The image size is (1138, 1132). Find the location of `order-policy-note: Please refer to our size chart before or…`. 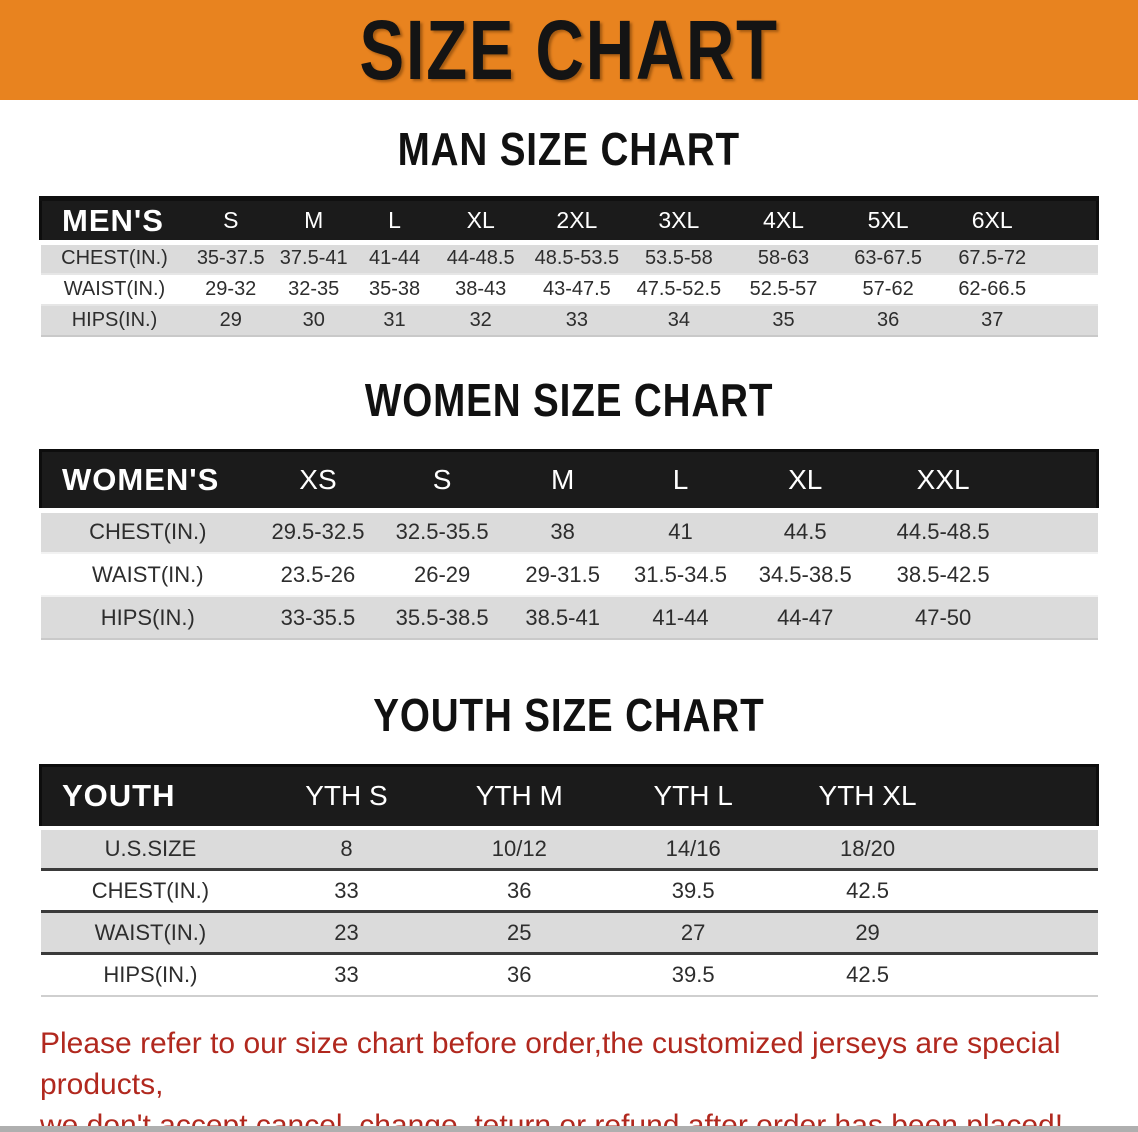

order-policy-note: Please refer to our size chart before or… is located at coordinates (575, 1077).